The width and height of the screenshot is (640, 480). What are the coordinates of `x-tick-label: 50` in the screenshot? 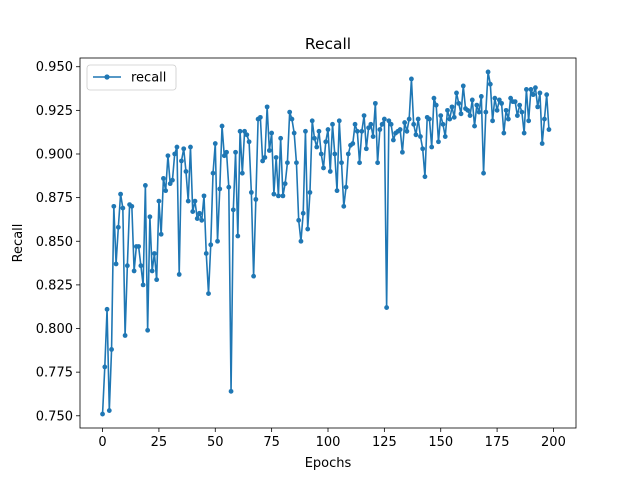 It's located at (215, 442).